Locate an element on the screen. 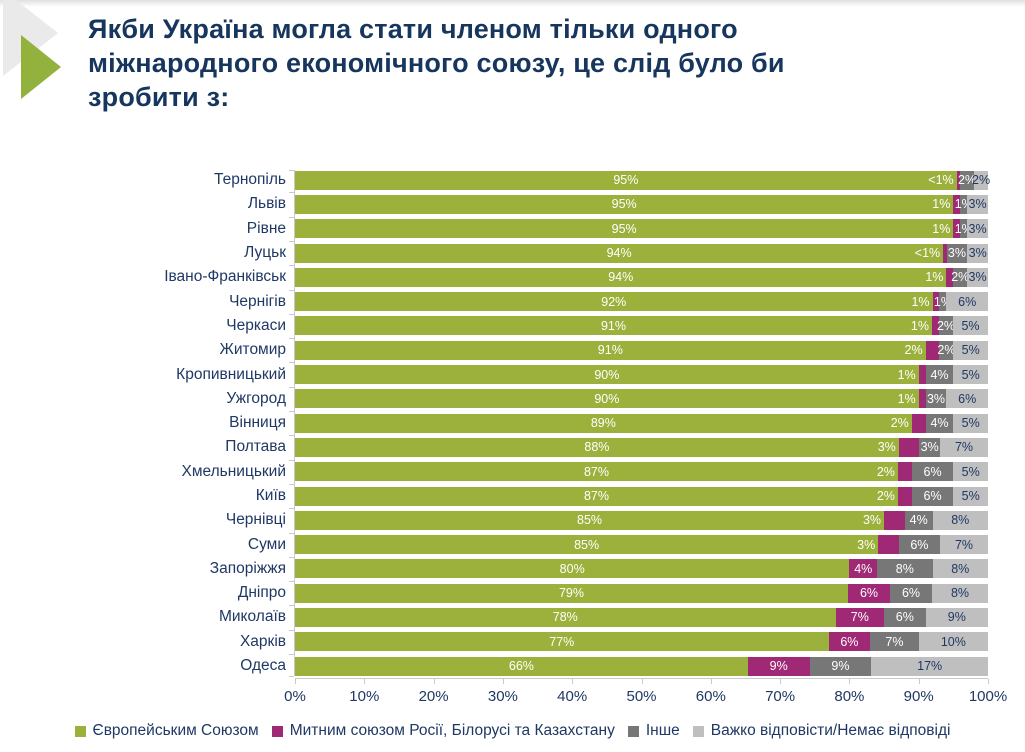 This screenshot has height=752, width=1025. bar-track: 80% 4% 8% 8% is located at coordinates (641, 569).